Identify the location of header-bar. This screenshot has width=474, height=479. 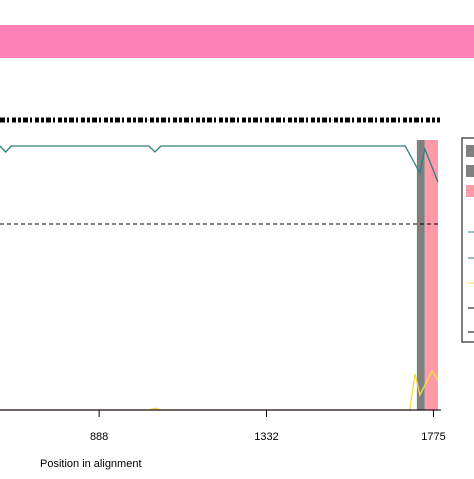
(237, 41).